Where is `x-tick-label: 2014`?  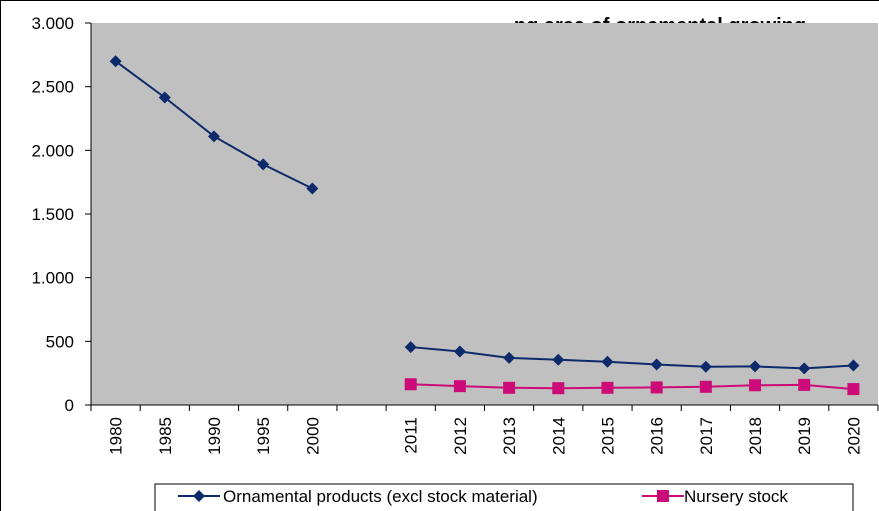
x-tick-label: 2014 is located at coordinates (558, 436).